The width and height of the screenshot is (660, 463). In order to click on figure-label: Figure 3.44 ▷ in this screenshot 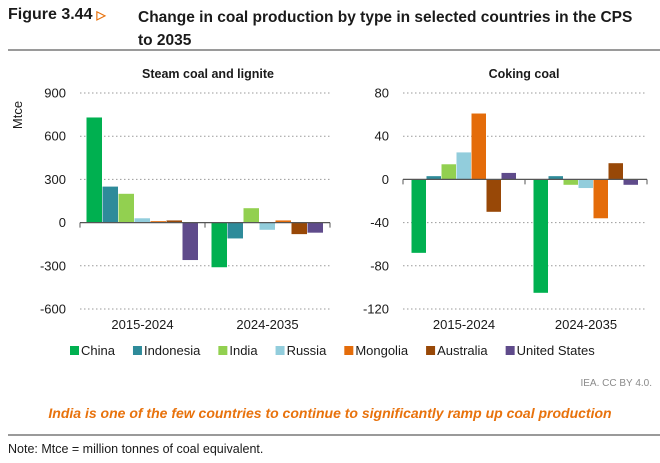, I will do `click(57, 15)`.